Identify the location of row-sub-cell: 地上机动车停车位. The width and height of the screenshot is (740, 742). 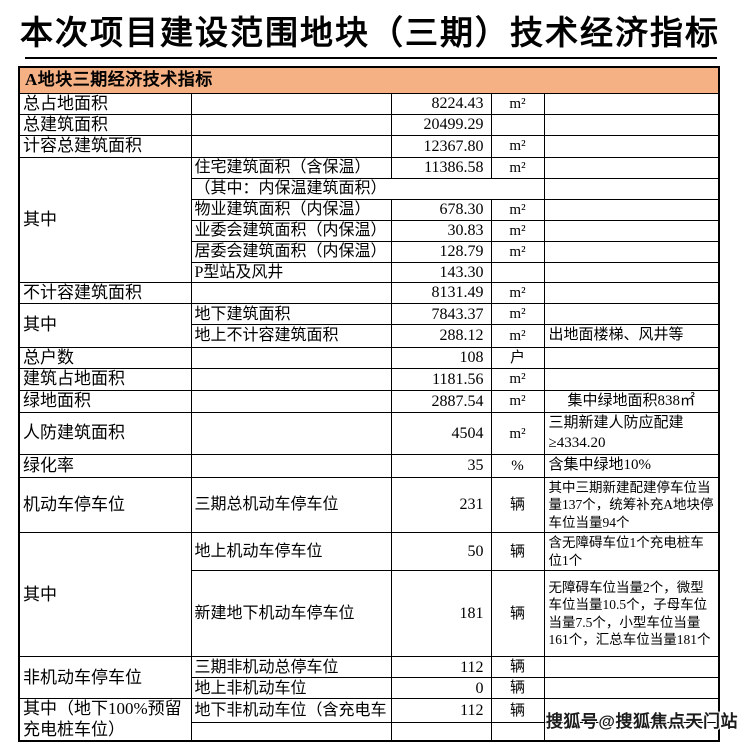
(291, 552).